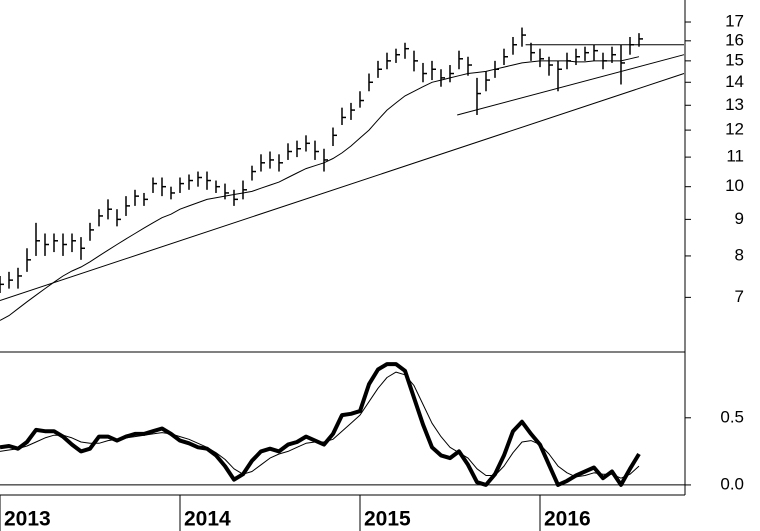  Describe the element at coordinates (739, 296) in the screenshot. I see `y-tick-label: 7` at that location.